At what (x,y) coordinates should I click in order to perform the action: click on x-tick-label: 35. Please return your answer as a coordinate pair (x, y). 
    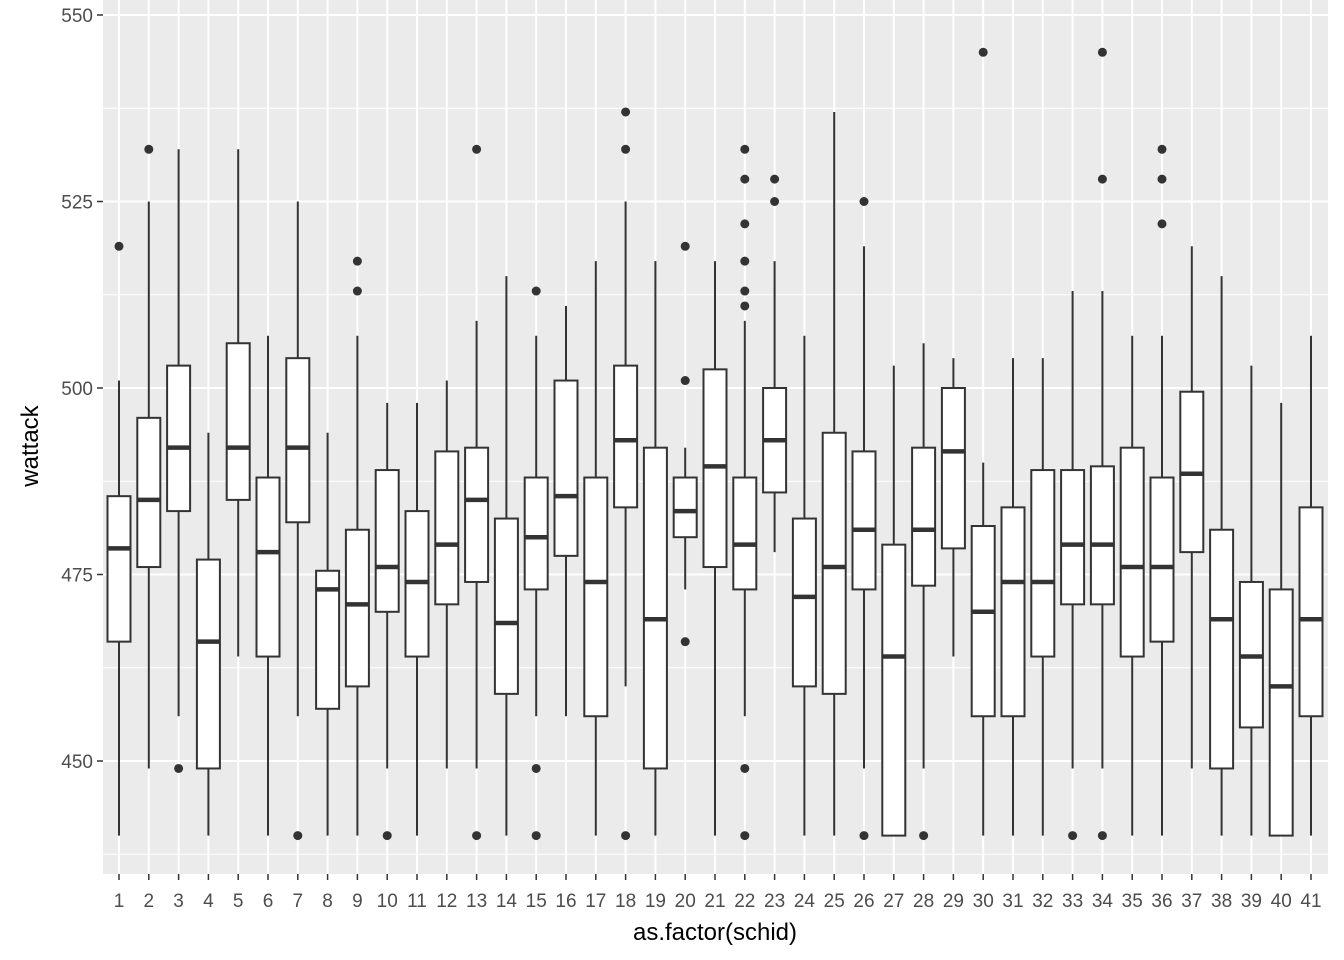
    Looking at the image, I should click on (1132, 901).